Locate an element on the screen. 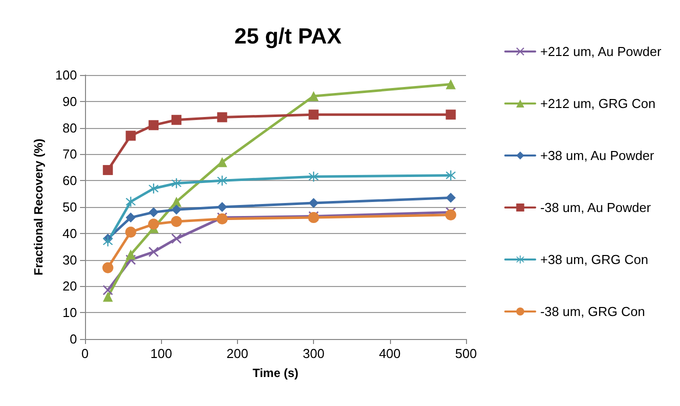 This screenshot has width=680, height=406. y-tick-label: 40 is located at coordinates (69, 233).